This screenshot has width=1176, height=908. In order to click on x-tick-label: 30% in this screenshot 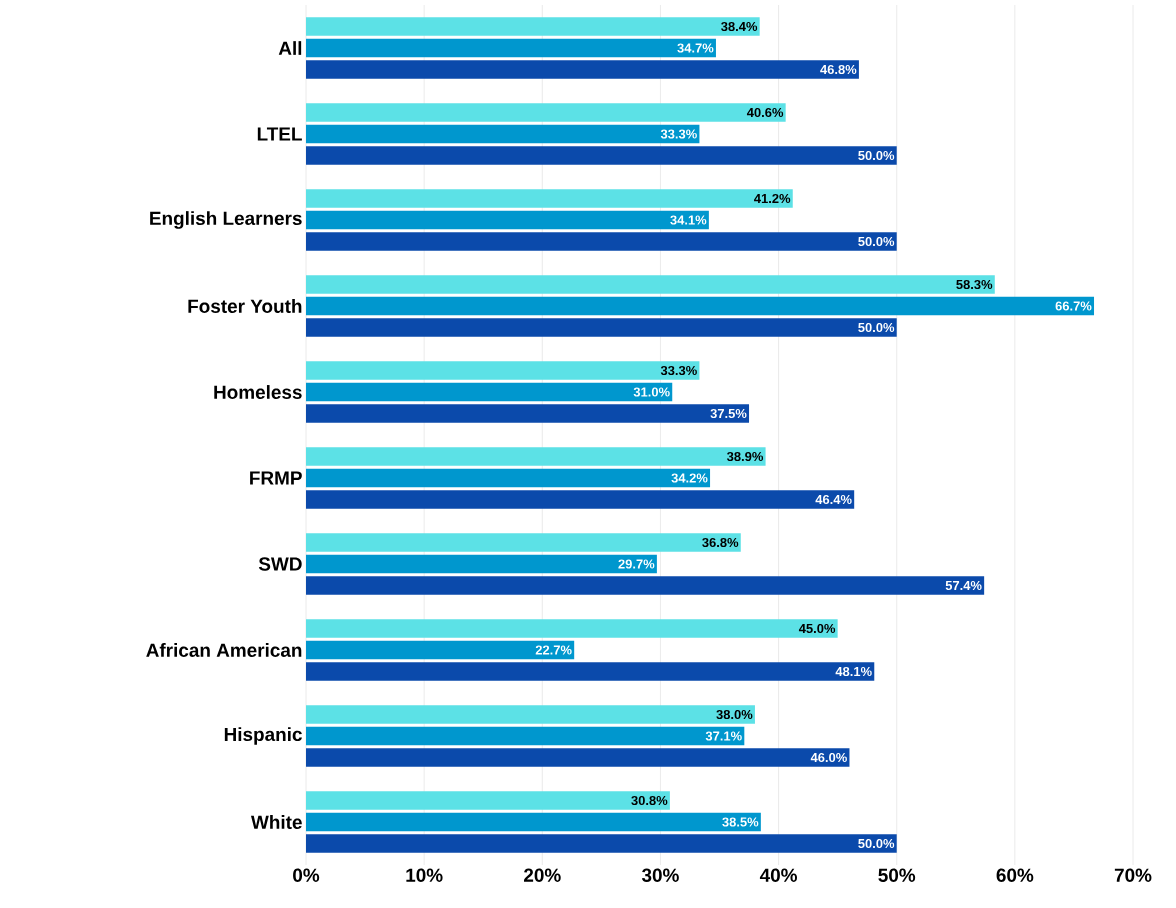, I will do `click(660, 875)`.